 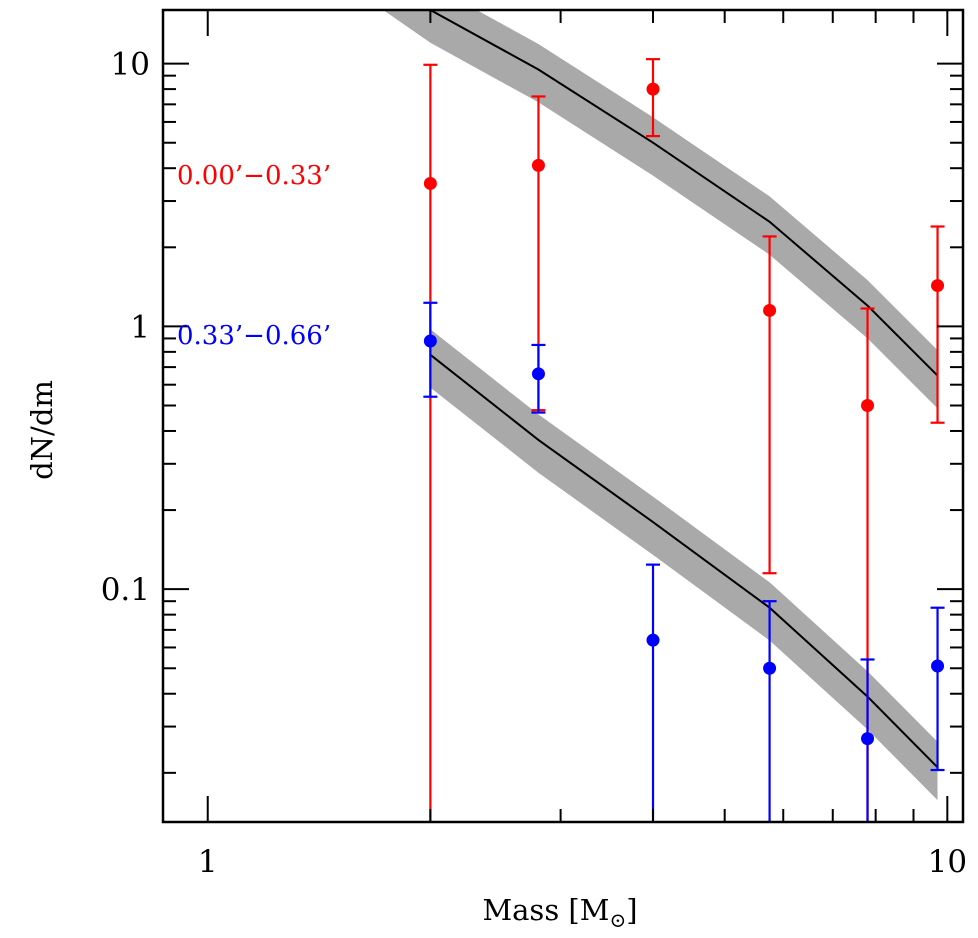 I want to click on x-axis-label-sun-symbol: ⊙, so click(x=617, y=920).